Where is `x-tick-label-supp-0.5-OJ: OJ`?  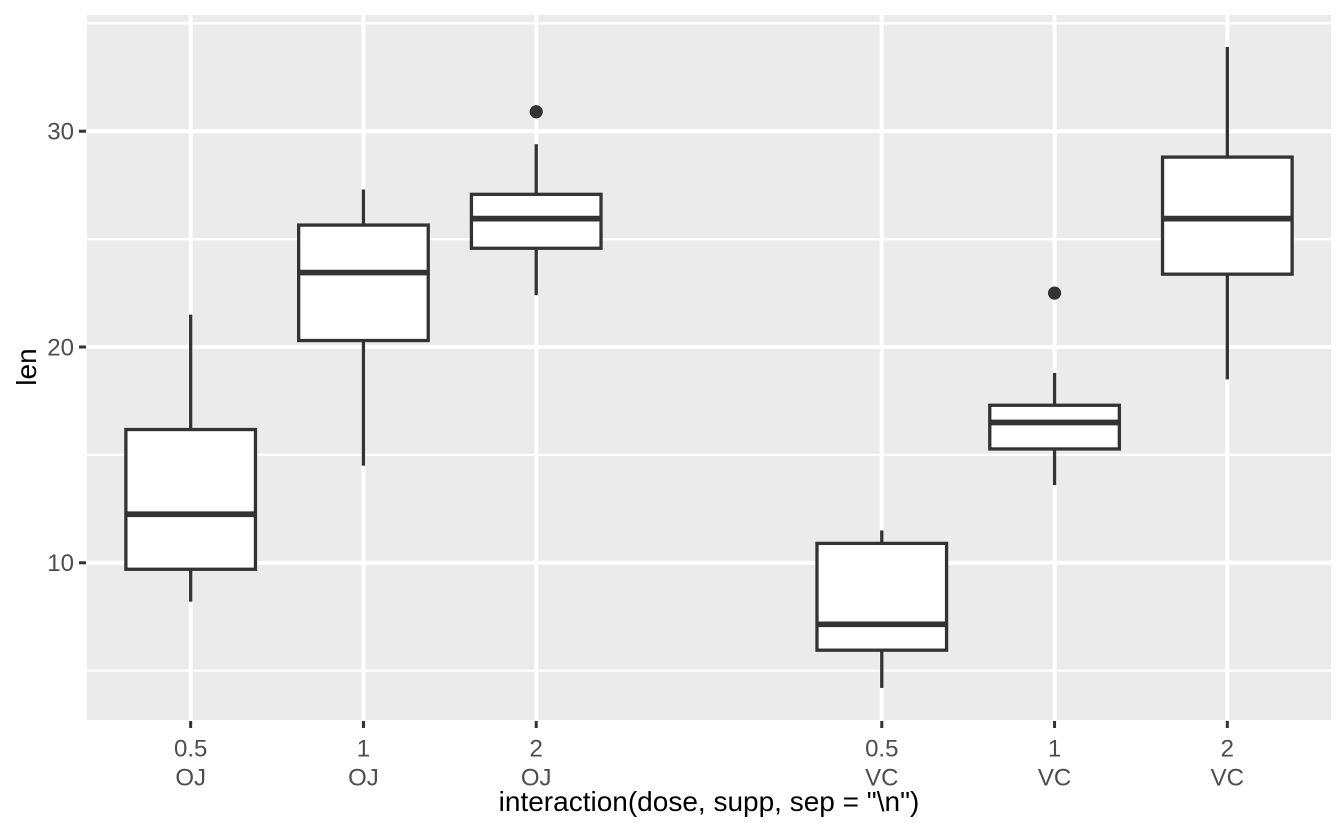 x-tick-label-supp-0.5-OJ: OJ is located at coordinates (190, 777).